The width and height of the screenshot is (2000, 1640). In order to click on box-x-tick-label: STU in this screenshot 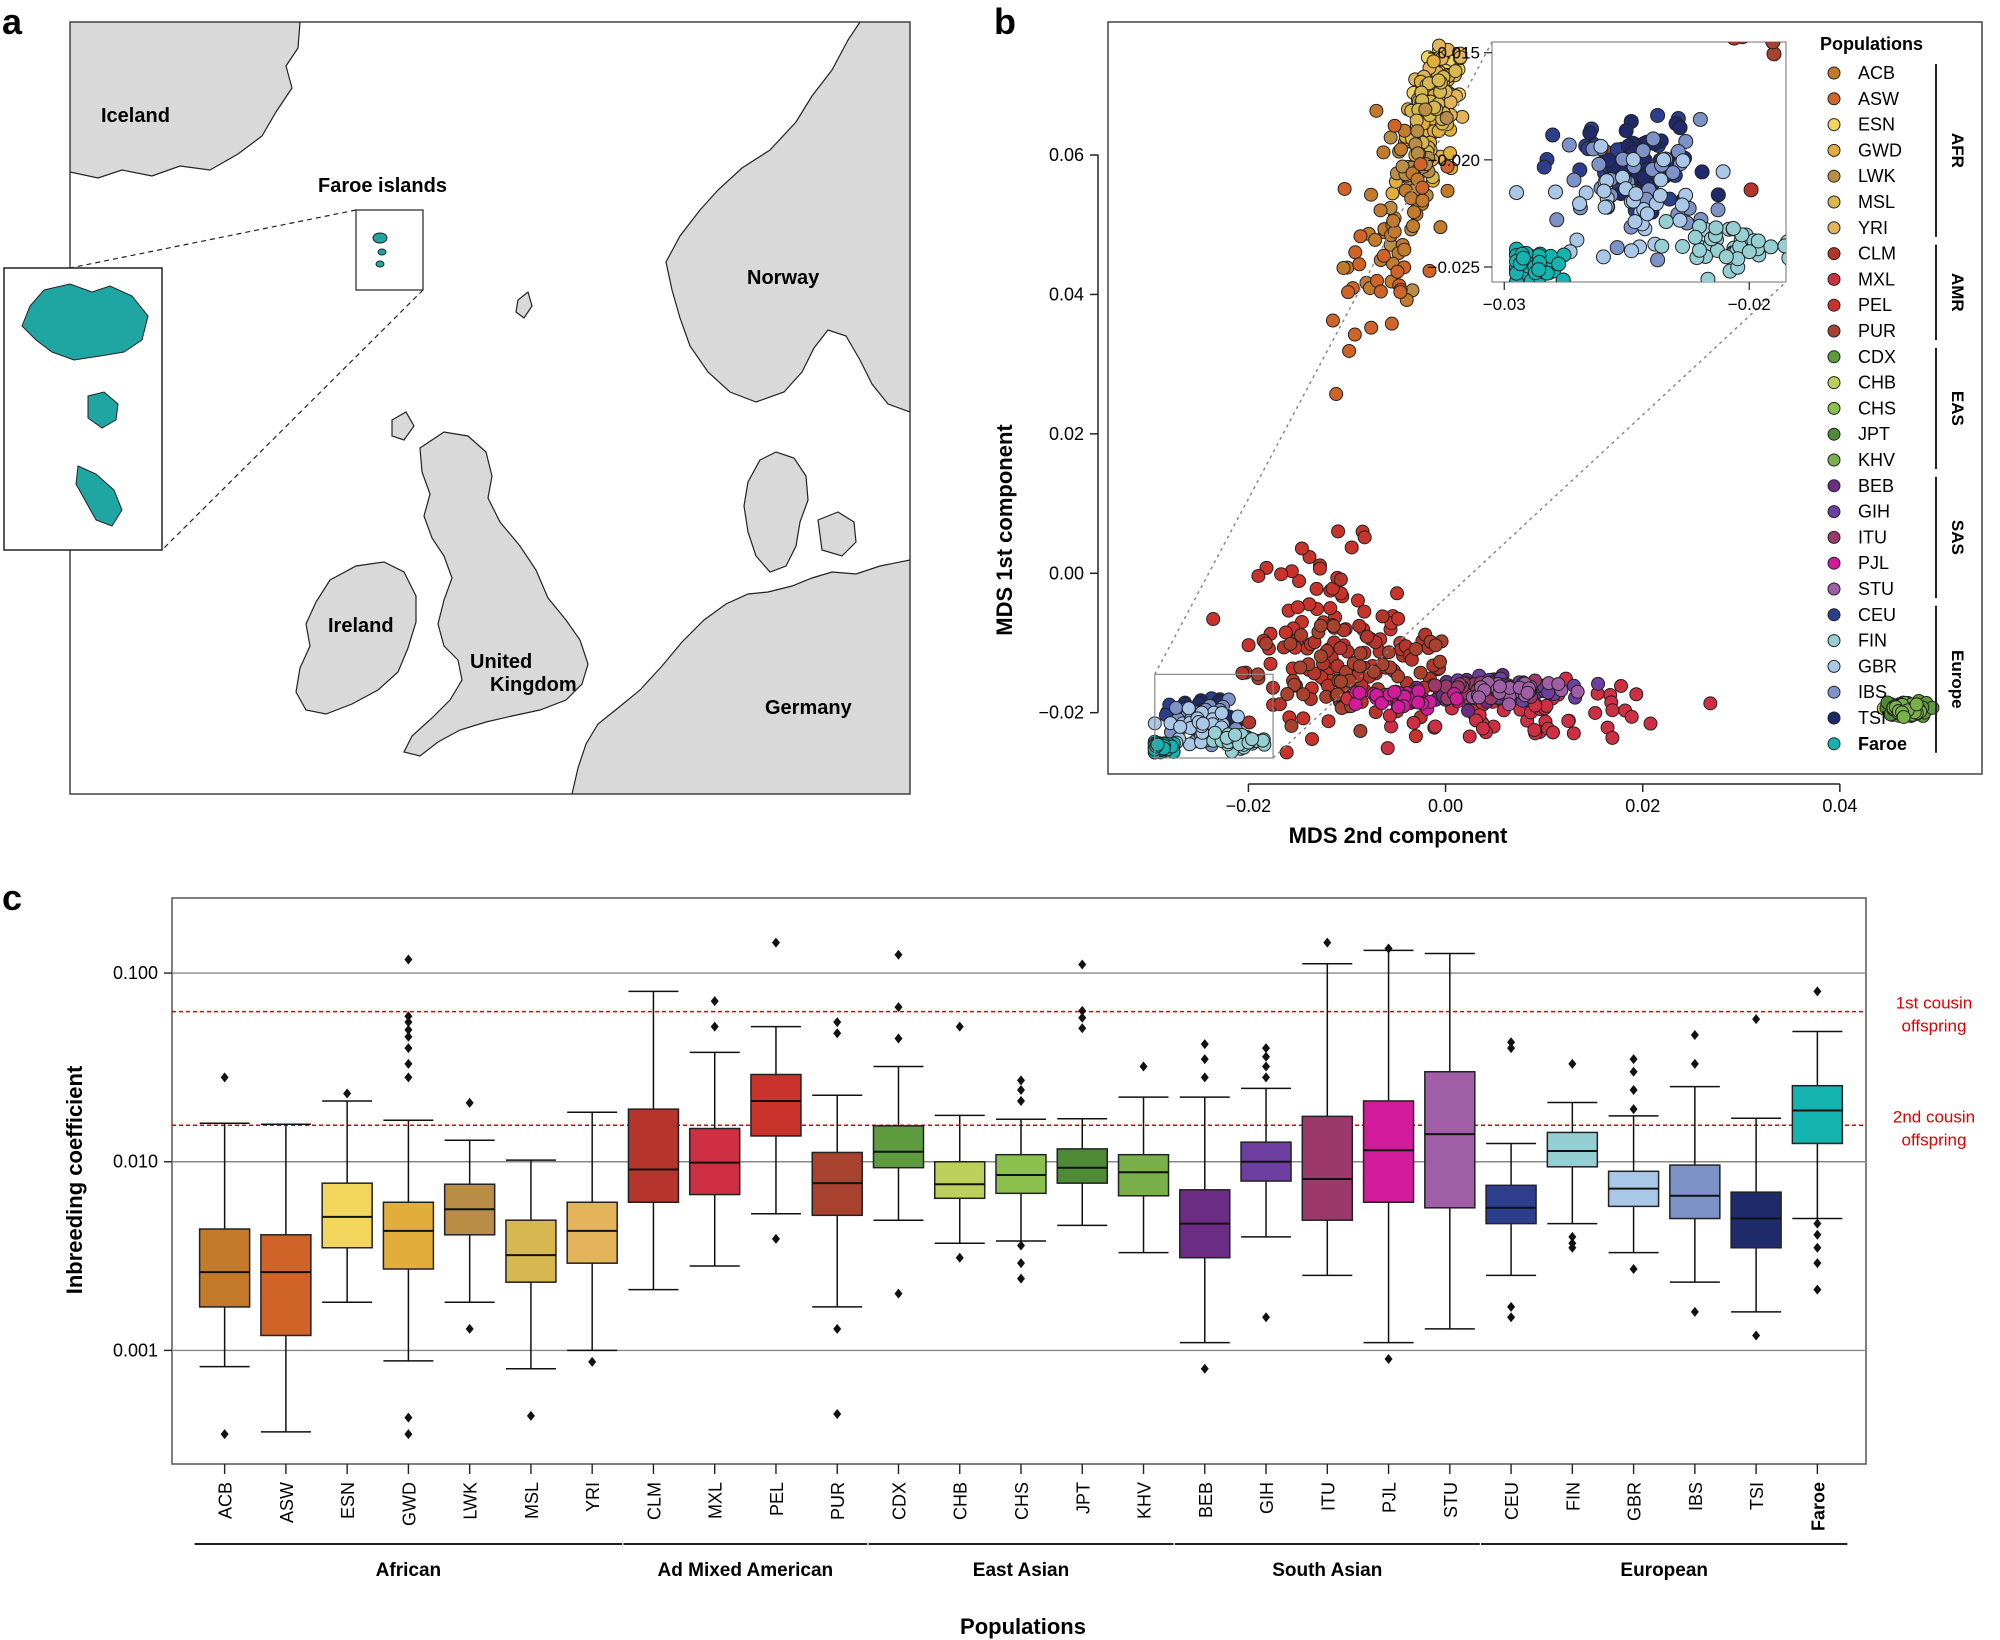, I will do `click(1451, 1500)`.